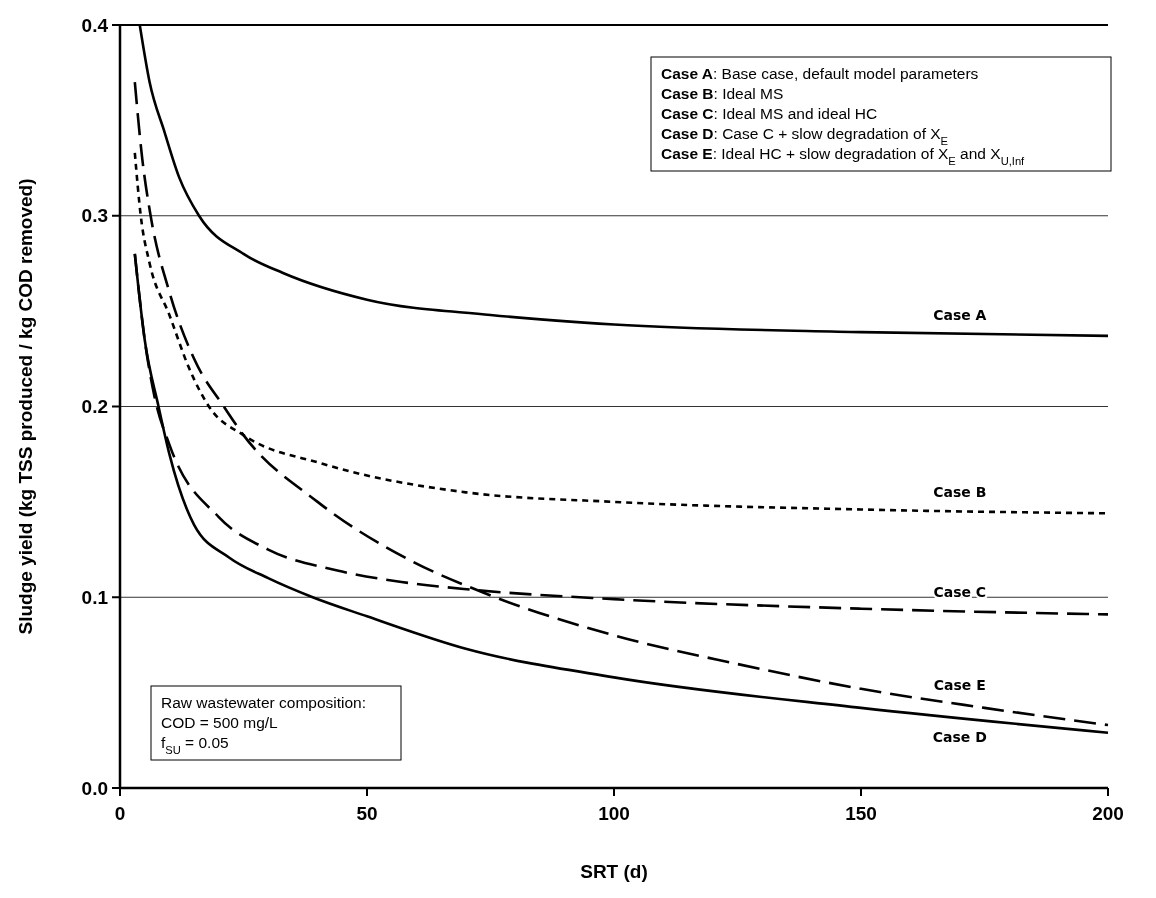 The image size is (1156, 898). Describe the element at coordinates (94, 216) in the screenshot. I see `y-tick-label: 0.3` at that location.